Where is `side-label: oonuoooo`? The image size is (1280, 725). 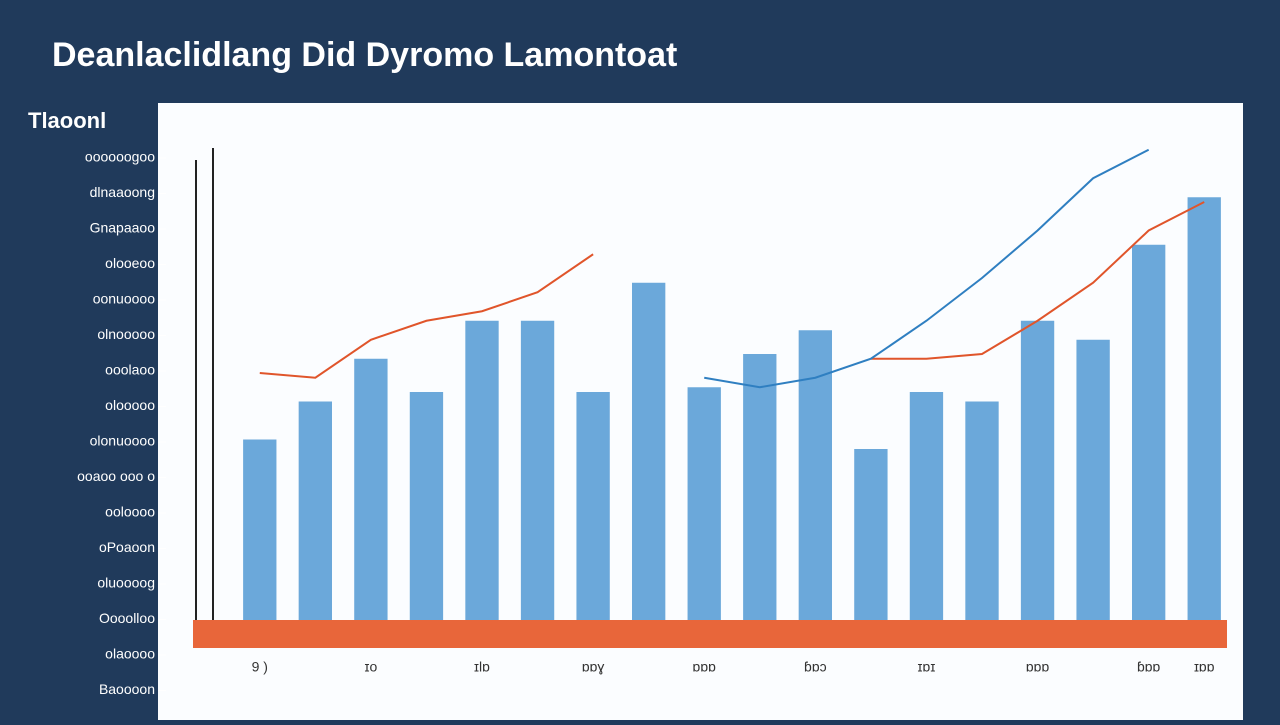 side-label: oonuoooo is located at coordinates (124, 299).